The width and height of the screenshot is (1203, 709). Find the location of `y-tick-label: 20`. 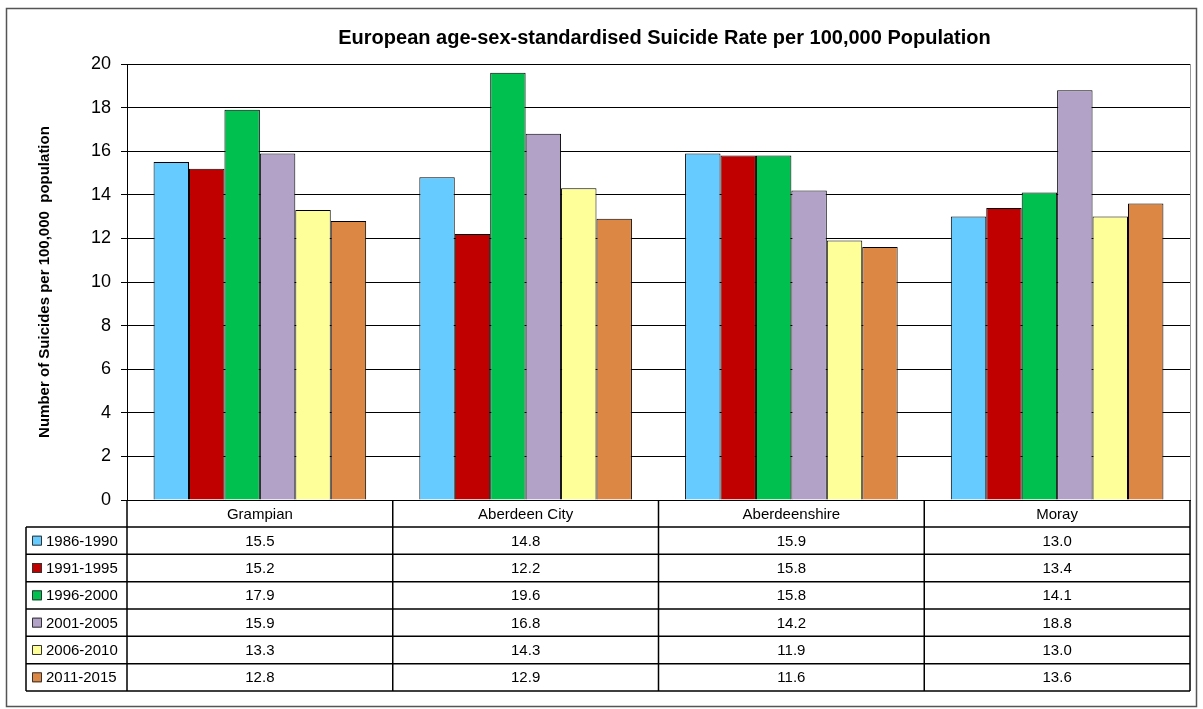

y-tick-label: 20 is located at coordinates (100, 62).